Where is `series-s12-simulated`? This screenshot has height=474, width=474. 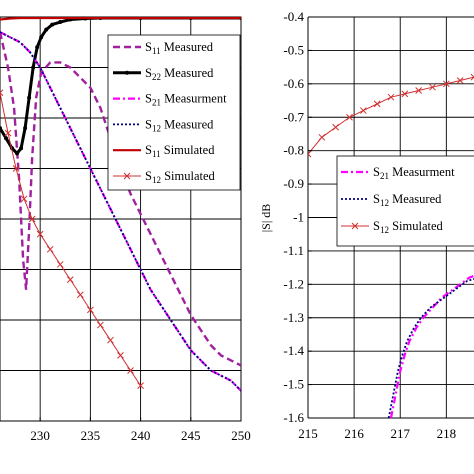 series-s12-simulated is located at coordinates (391, 115).